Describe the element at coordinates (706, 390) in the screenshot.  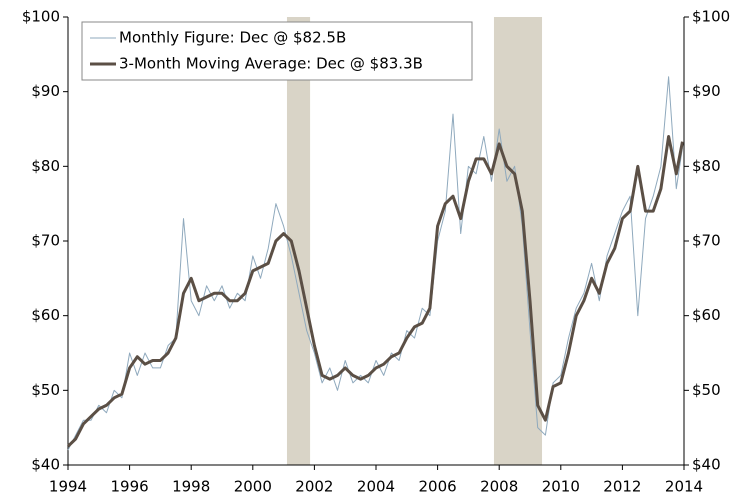
I see `y2-tick-label: $50` at that location.